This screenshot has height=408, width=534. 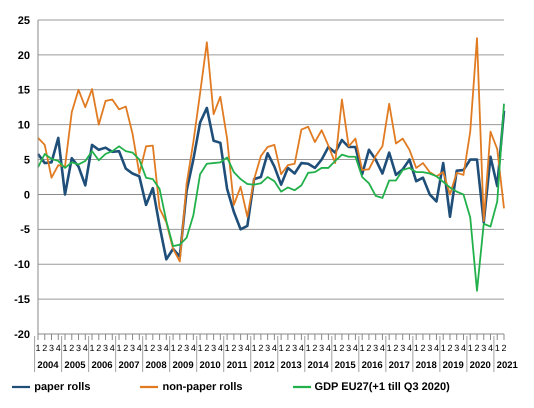 I want to click on legend-label: GDP EU27(+1 till Q3 2020), so click(x=382, y=386).